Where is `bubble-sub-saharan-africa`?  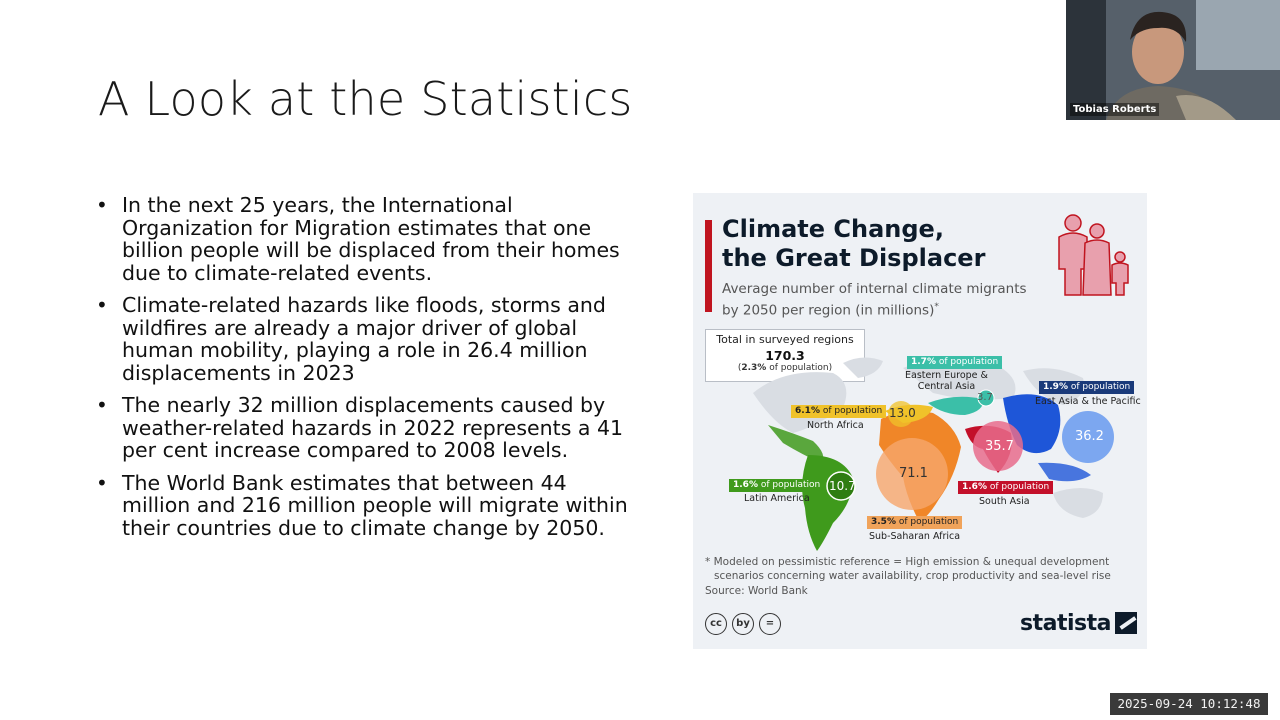 bubble-sub-saharan-africa is located at coordinates (912, 474).